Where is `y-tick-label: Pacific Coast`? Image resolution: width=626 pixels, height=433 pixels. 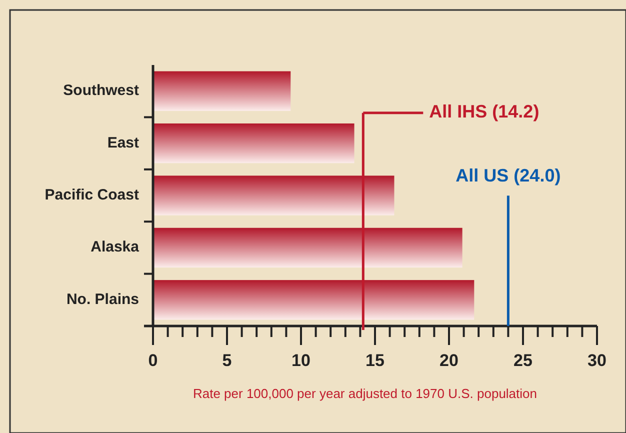 y-tick-label: Pacific Coast is located at coordinates (91, 195).